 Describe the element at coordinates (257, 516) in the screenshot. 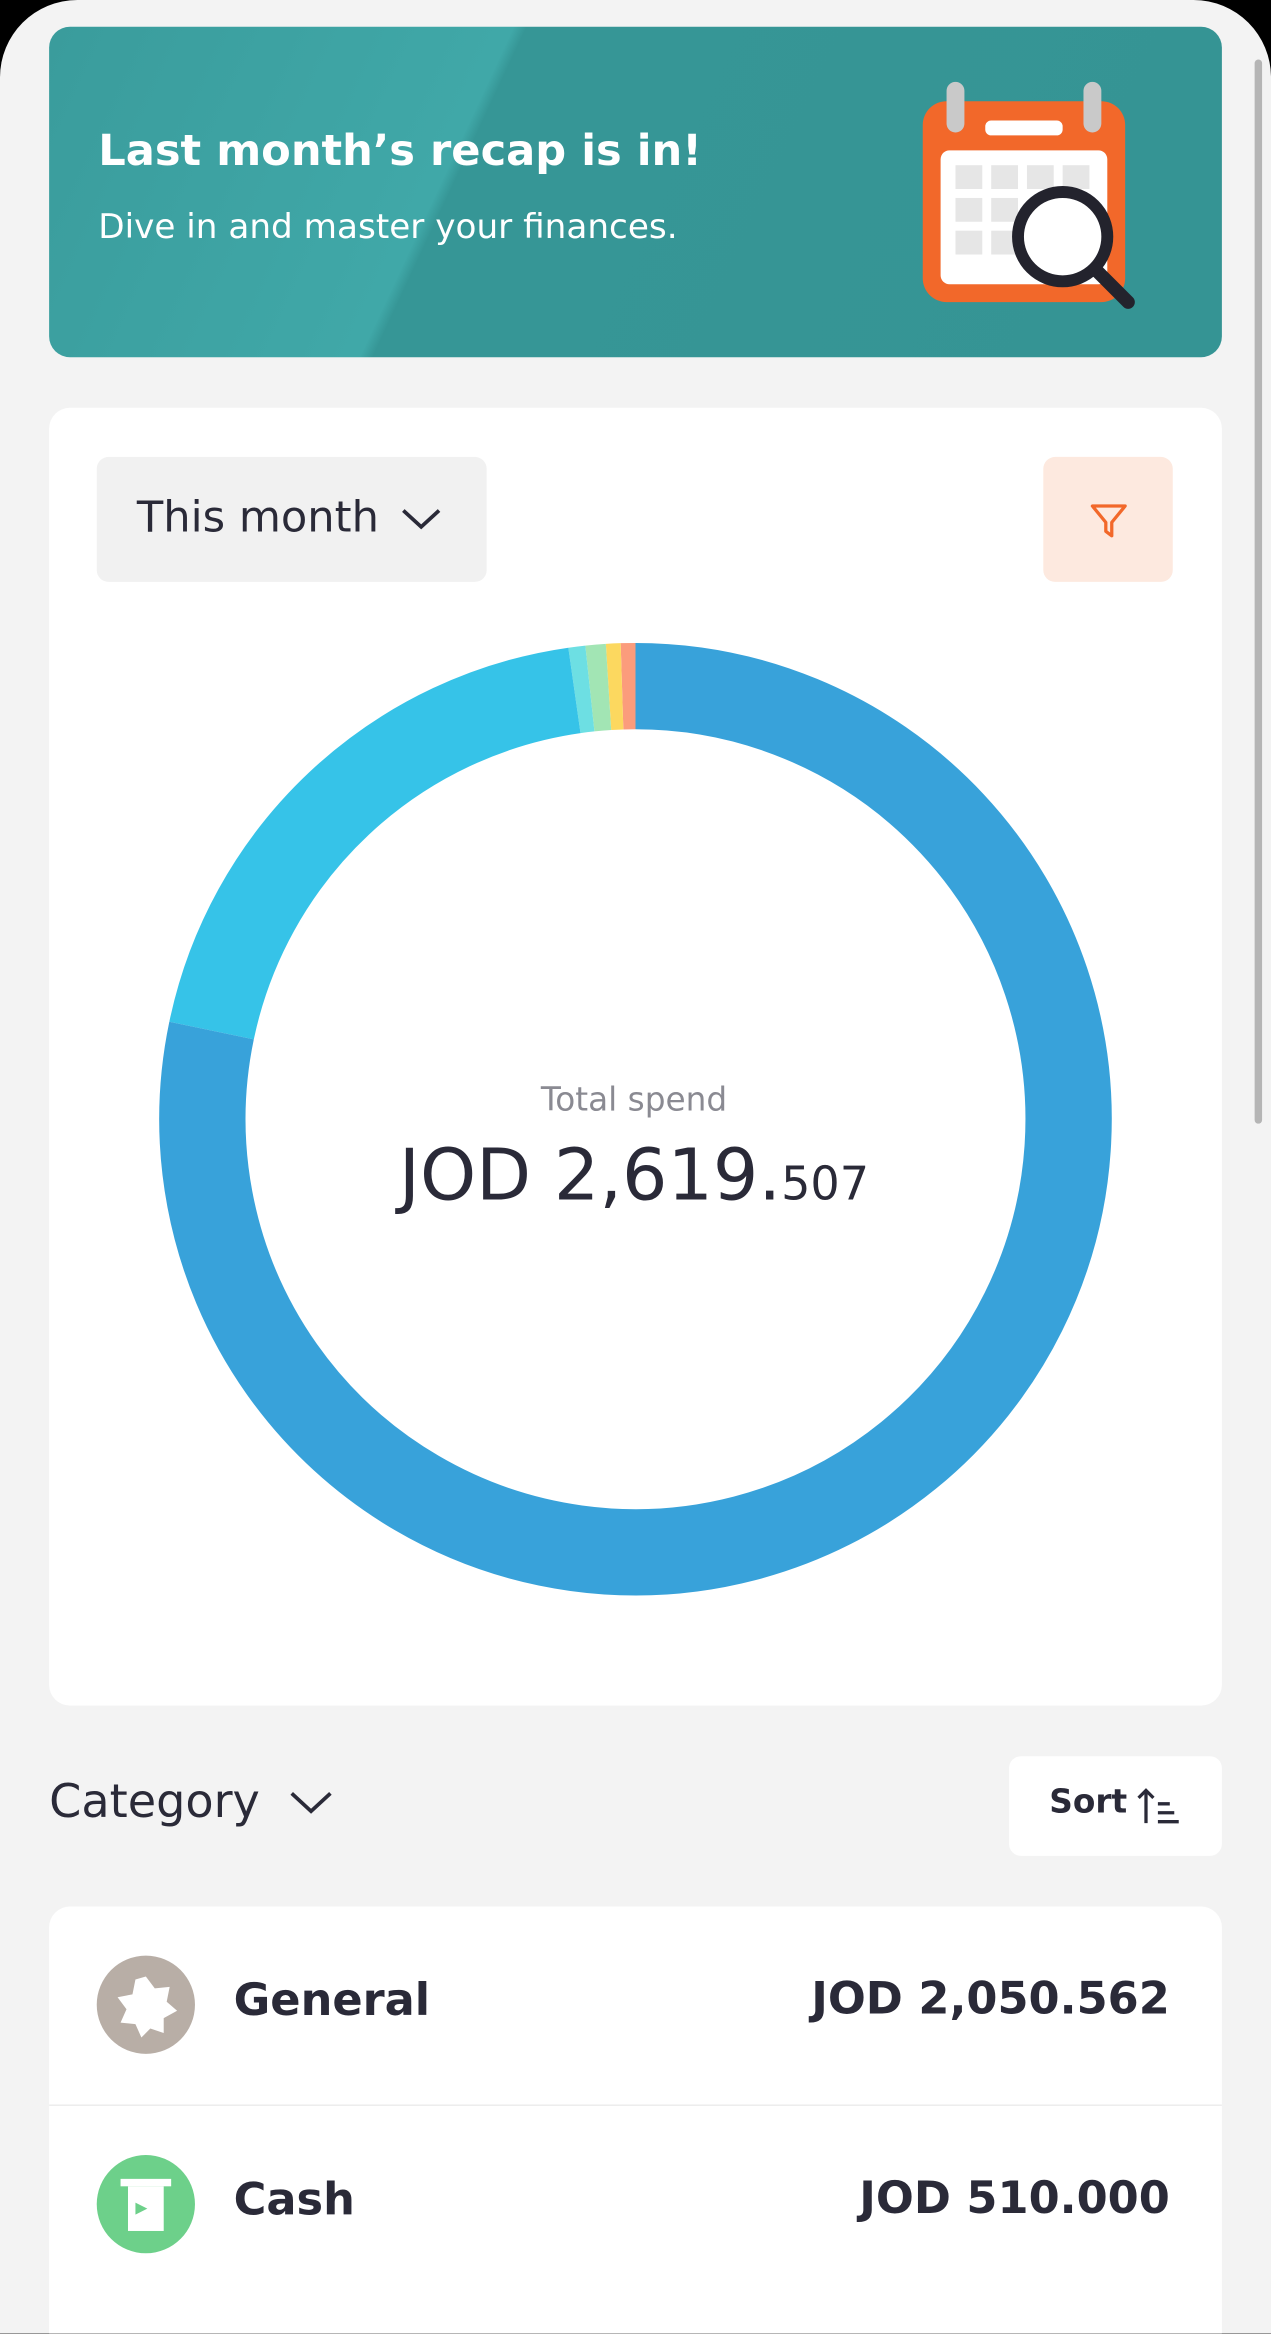

I see `period-label: This month` at that location.